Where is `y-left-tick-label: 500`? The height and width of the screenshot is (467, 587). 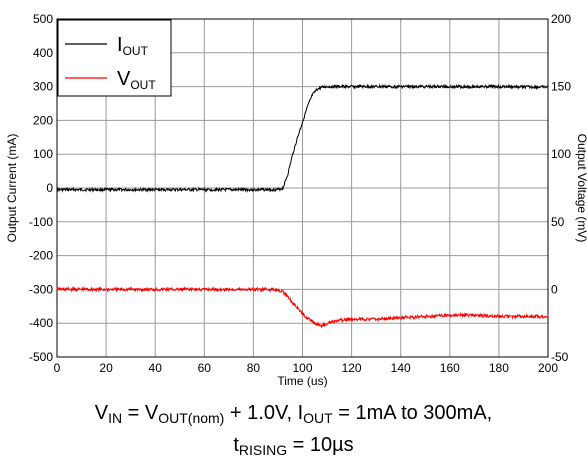
y-left-tick-label: 500 is located at coordinates (43, 19).